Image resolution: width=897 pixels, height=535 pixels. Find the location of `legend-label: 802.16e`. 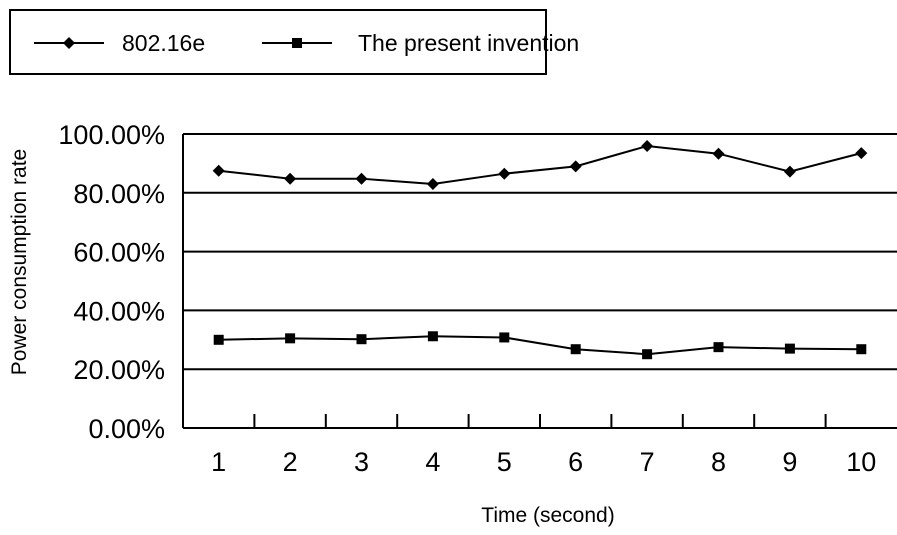

legend-label: 802.16e is located at coordinates (163, 43).